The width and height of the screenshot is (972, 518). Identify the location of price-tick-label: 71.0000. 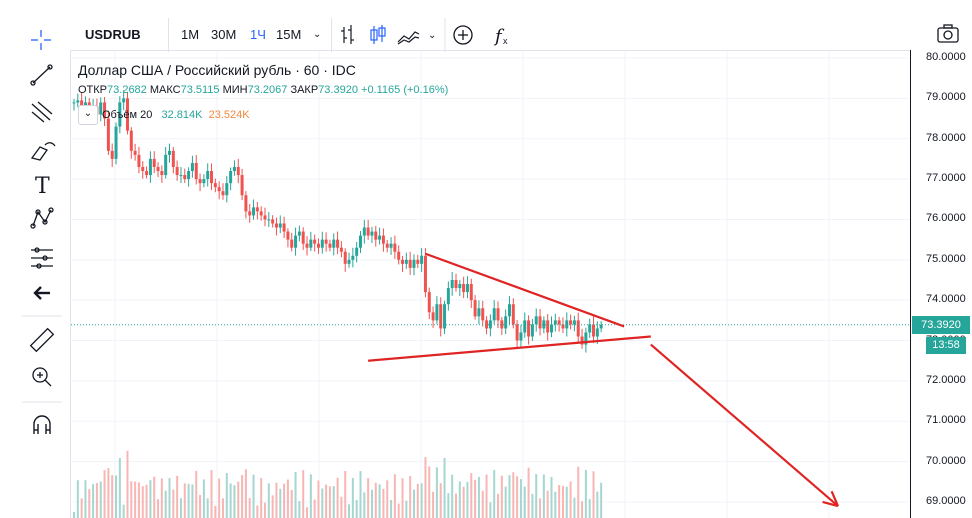
(946, 420).